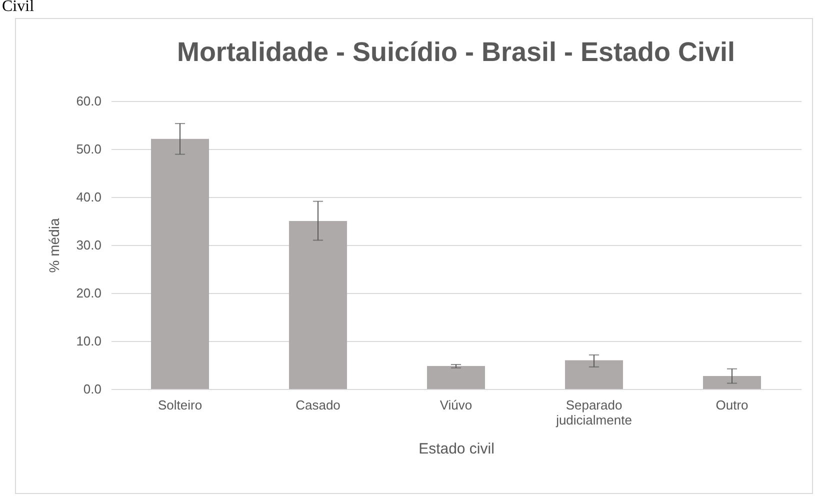  What do you see at coordinates (89, 341) in the screenshot?
I see `y-tick-label: 10.0` at bounding box center [89, 341].